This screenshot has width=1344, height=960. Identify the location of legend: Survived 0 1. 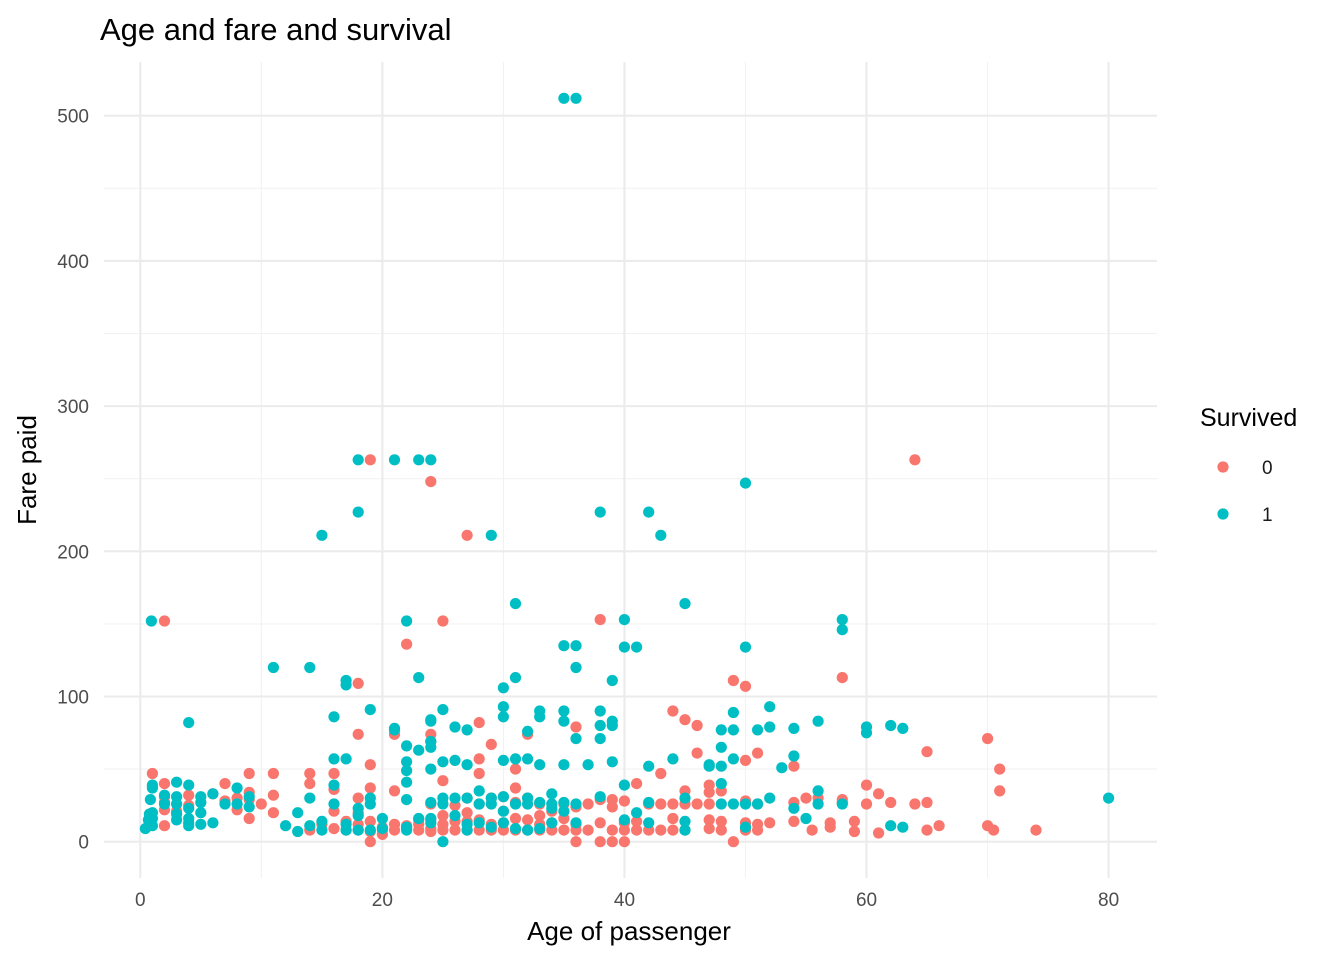
(1248, 465).